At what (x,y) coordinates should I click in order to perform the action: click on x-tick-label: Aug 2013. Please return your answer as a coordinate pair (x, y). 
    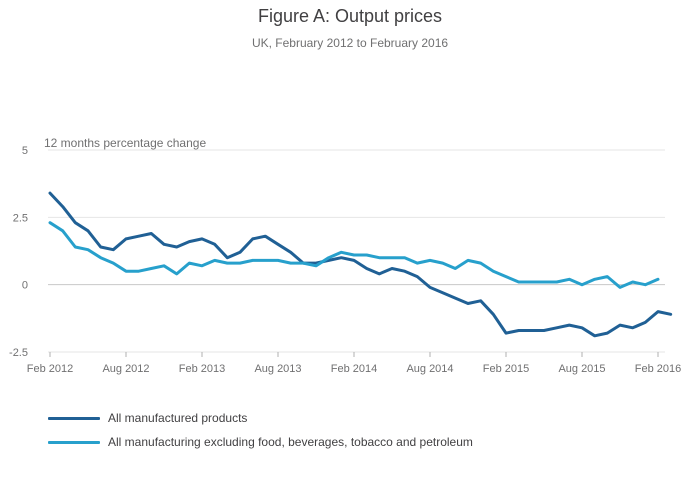
    Looking at the image, I should click on (277, 369).